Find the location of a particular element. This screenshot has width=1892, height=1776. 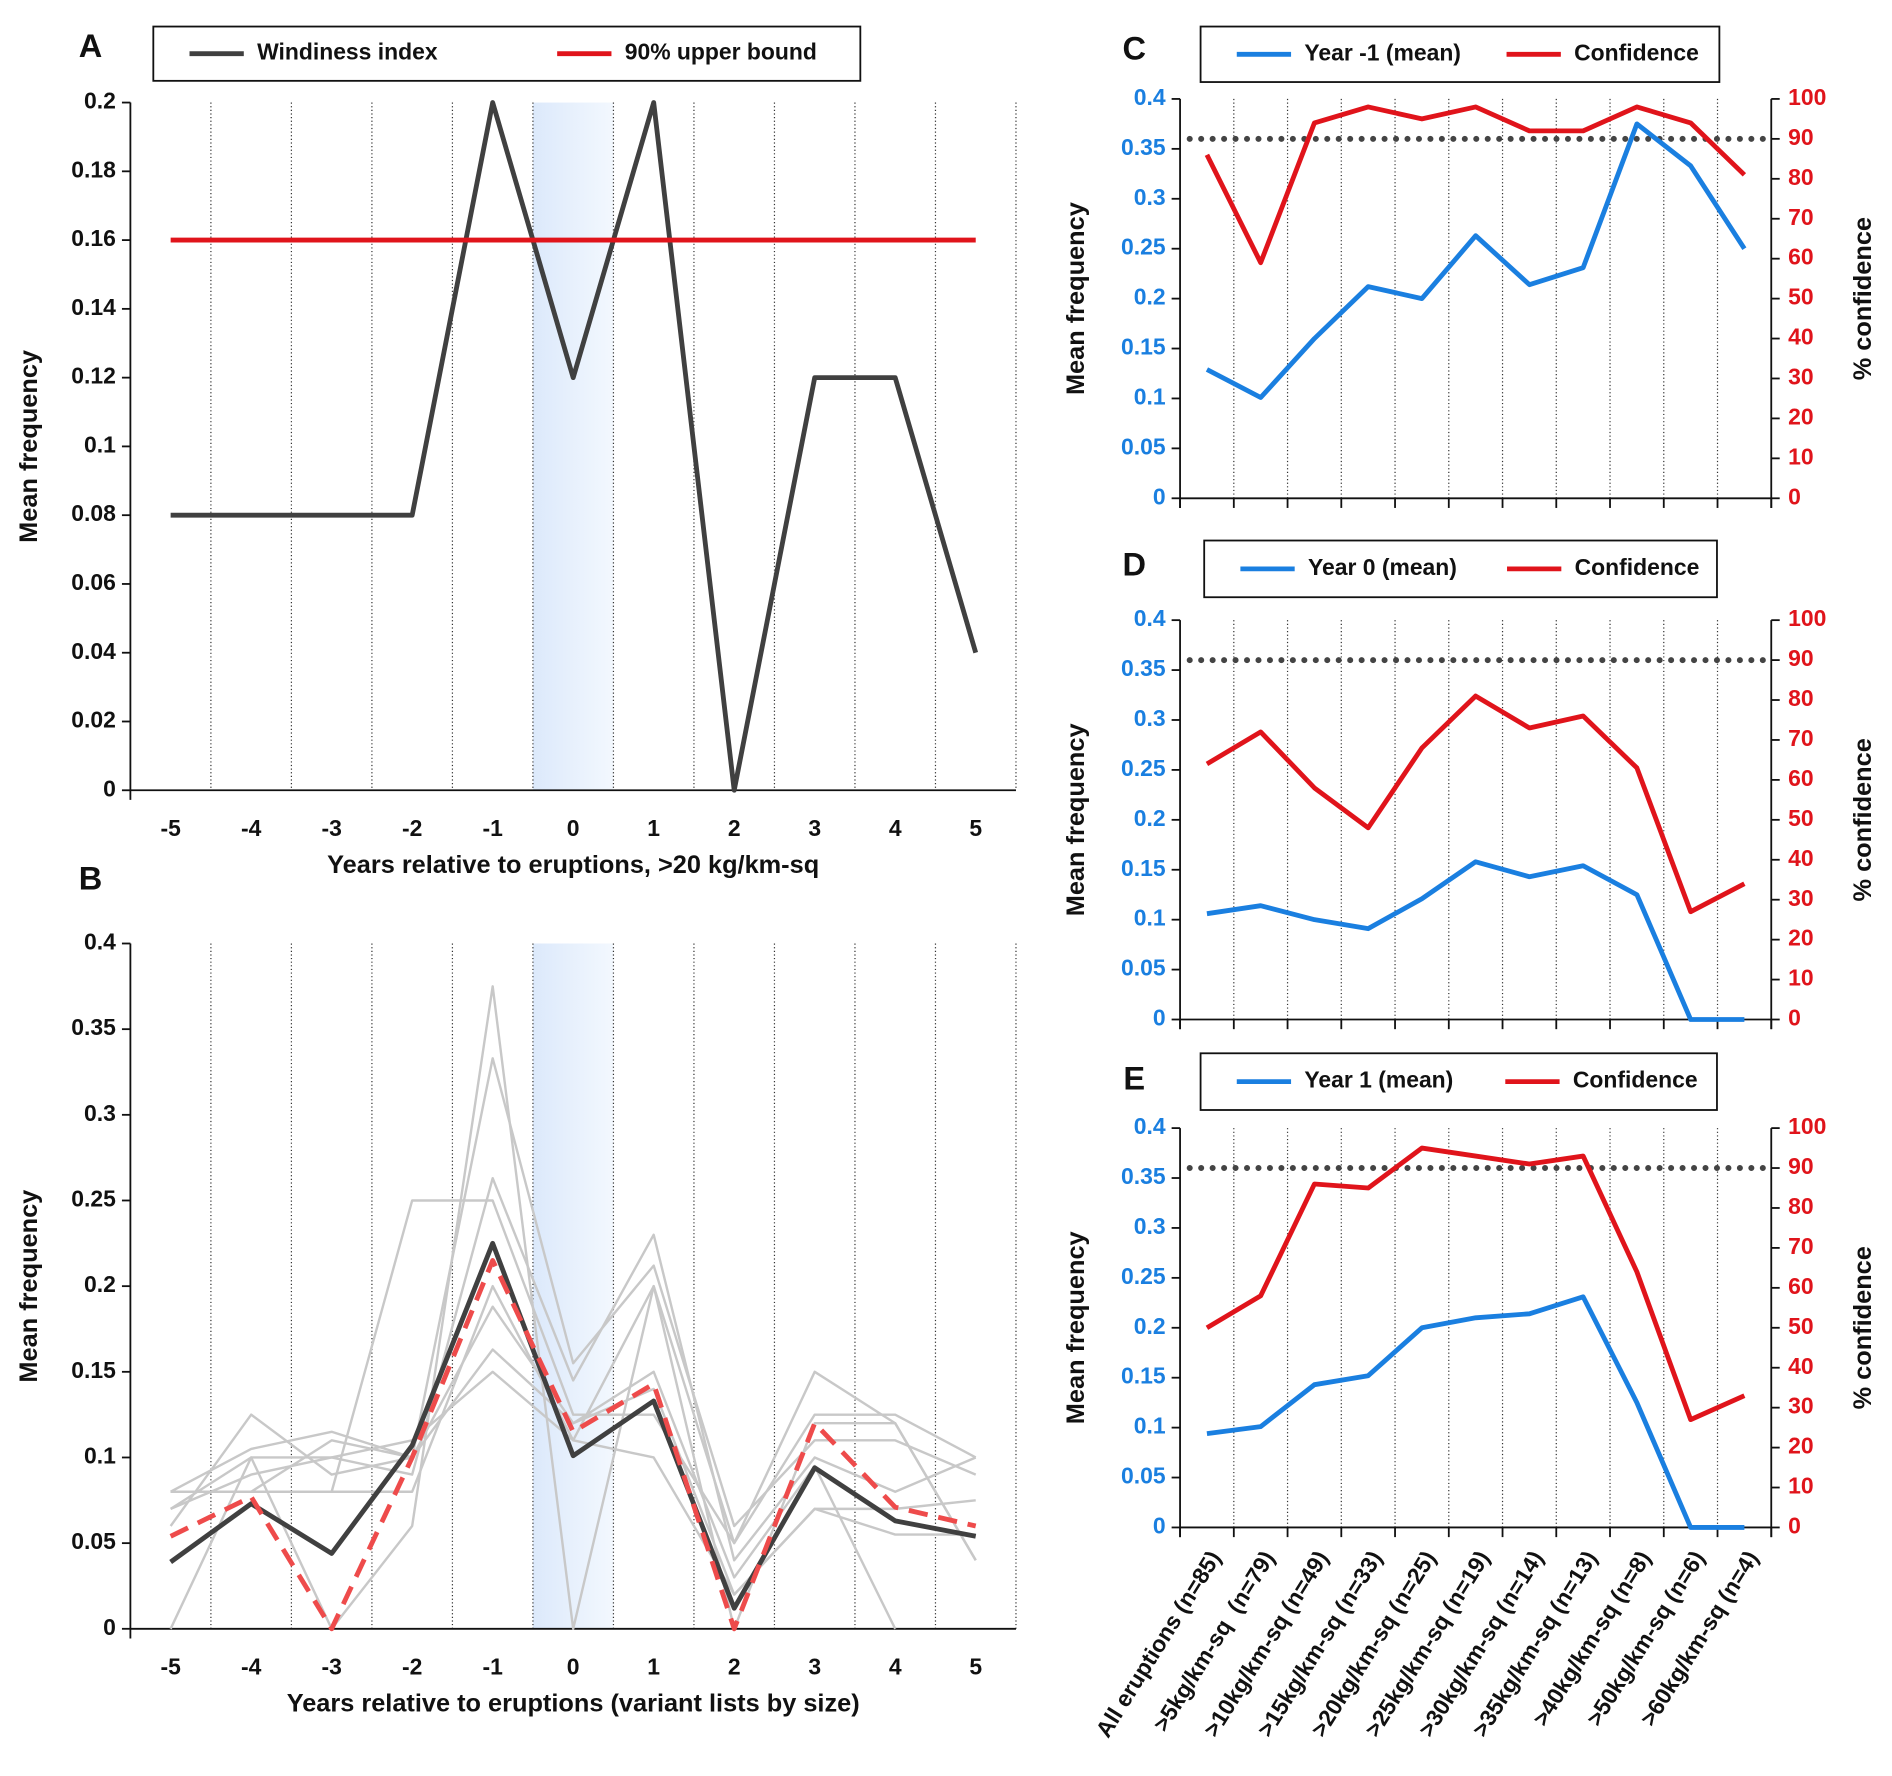

legend-box is located at coordinates (507, 53).